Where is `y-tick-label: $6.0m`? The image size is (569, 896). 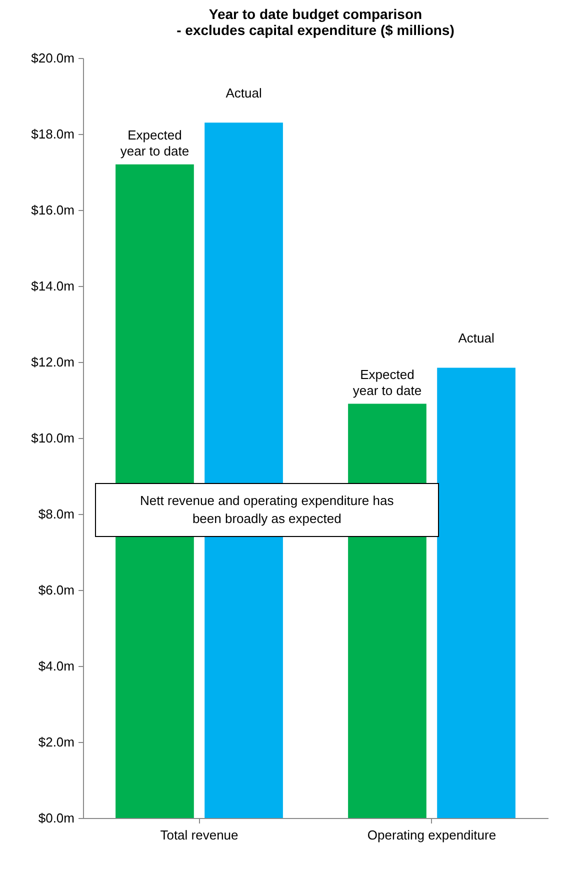
y-tick-label: $6.0m is located at coordinates (56, 590).